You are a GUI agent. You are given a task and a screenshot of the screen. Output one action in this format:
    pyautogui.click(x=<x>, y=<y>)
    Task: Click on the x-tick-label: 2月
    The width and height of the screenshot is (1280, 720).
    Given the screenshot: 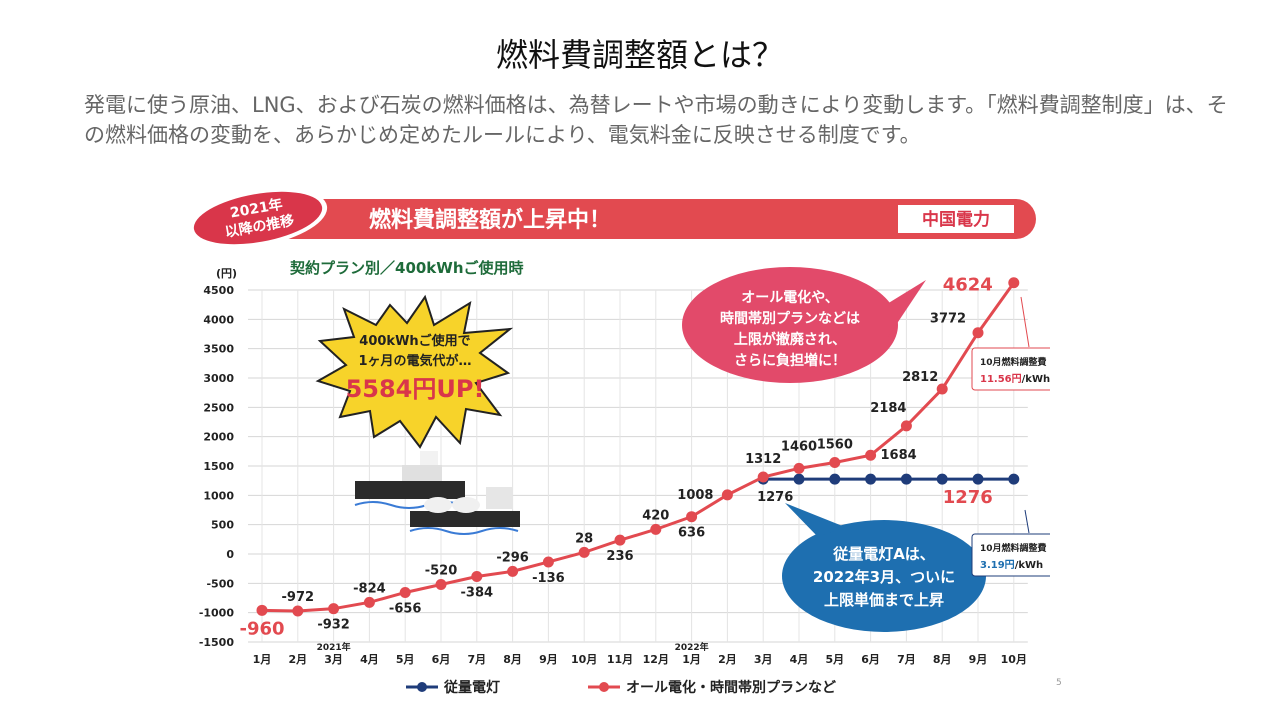 What is the action you would take?
    pyautogui.click(x=727, y=659)
    